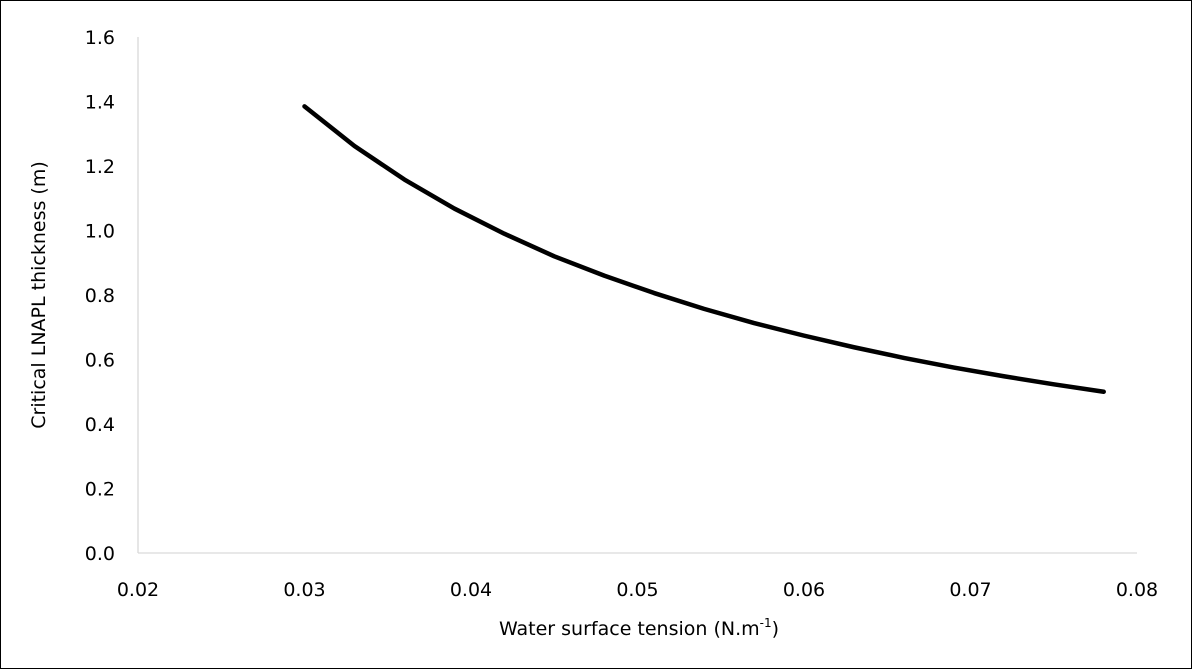 This screenshot has width=1192, height=669. What do you see at coordinates (100, 296) in the screenshot?
I see `y-tick-label: 0.8` at bounding box center [100, 296].